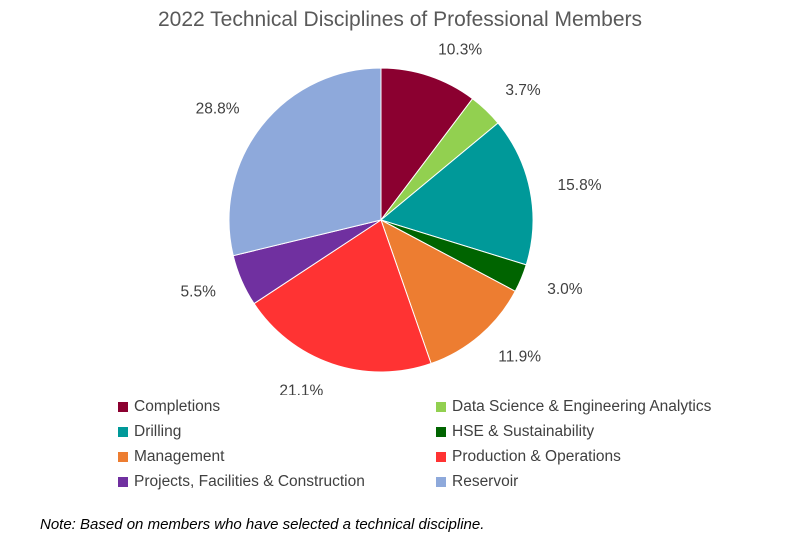  Describe the element at coordinates (523, 431) in the screenshot. I see `legend-label: HSE & Sustainability` at that location.